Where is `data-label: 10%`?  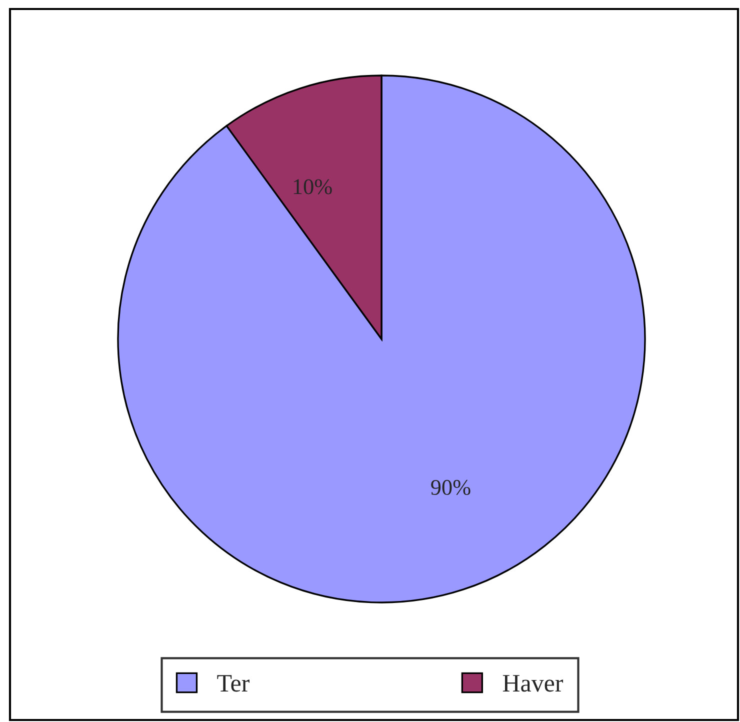
data-label: 10% is located at coordinates (313, 186).